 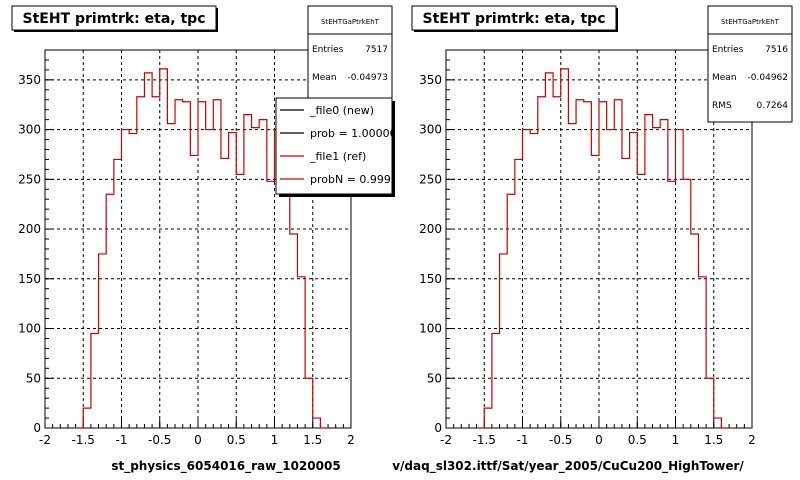 What do you see at coordinates (236, 440) in the screenshot?
I see `x-tick-label: 0.5` at bounding box center [236, 440].